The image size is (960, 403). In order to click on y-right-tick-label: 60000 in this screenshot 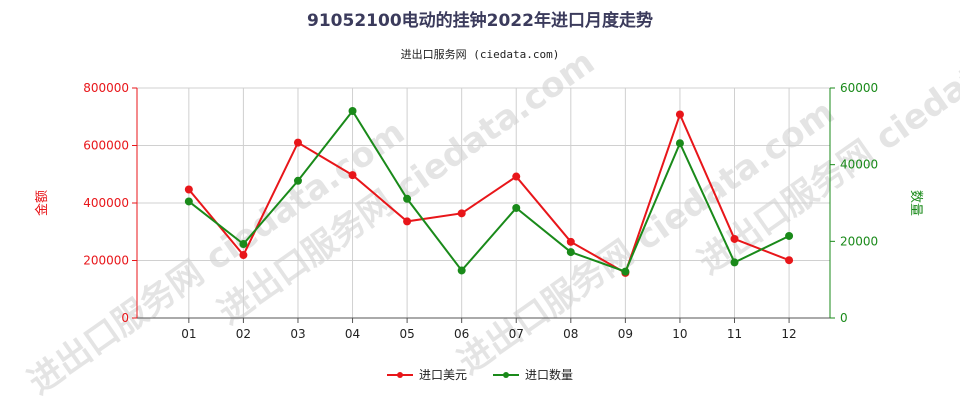, I will do `click(859, 88)`.